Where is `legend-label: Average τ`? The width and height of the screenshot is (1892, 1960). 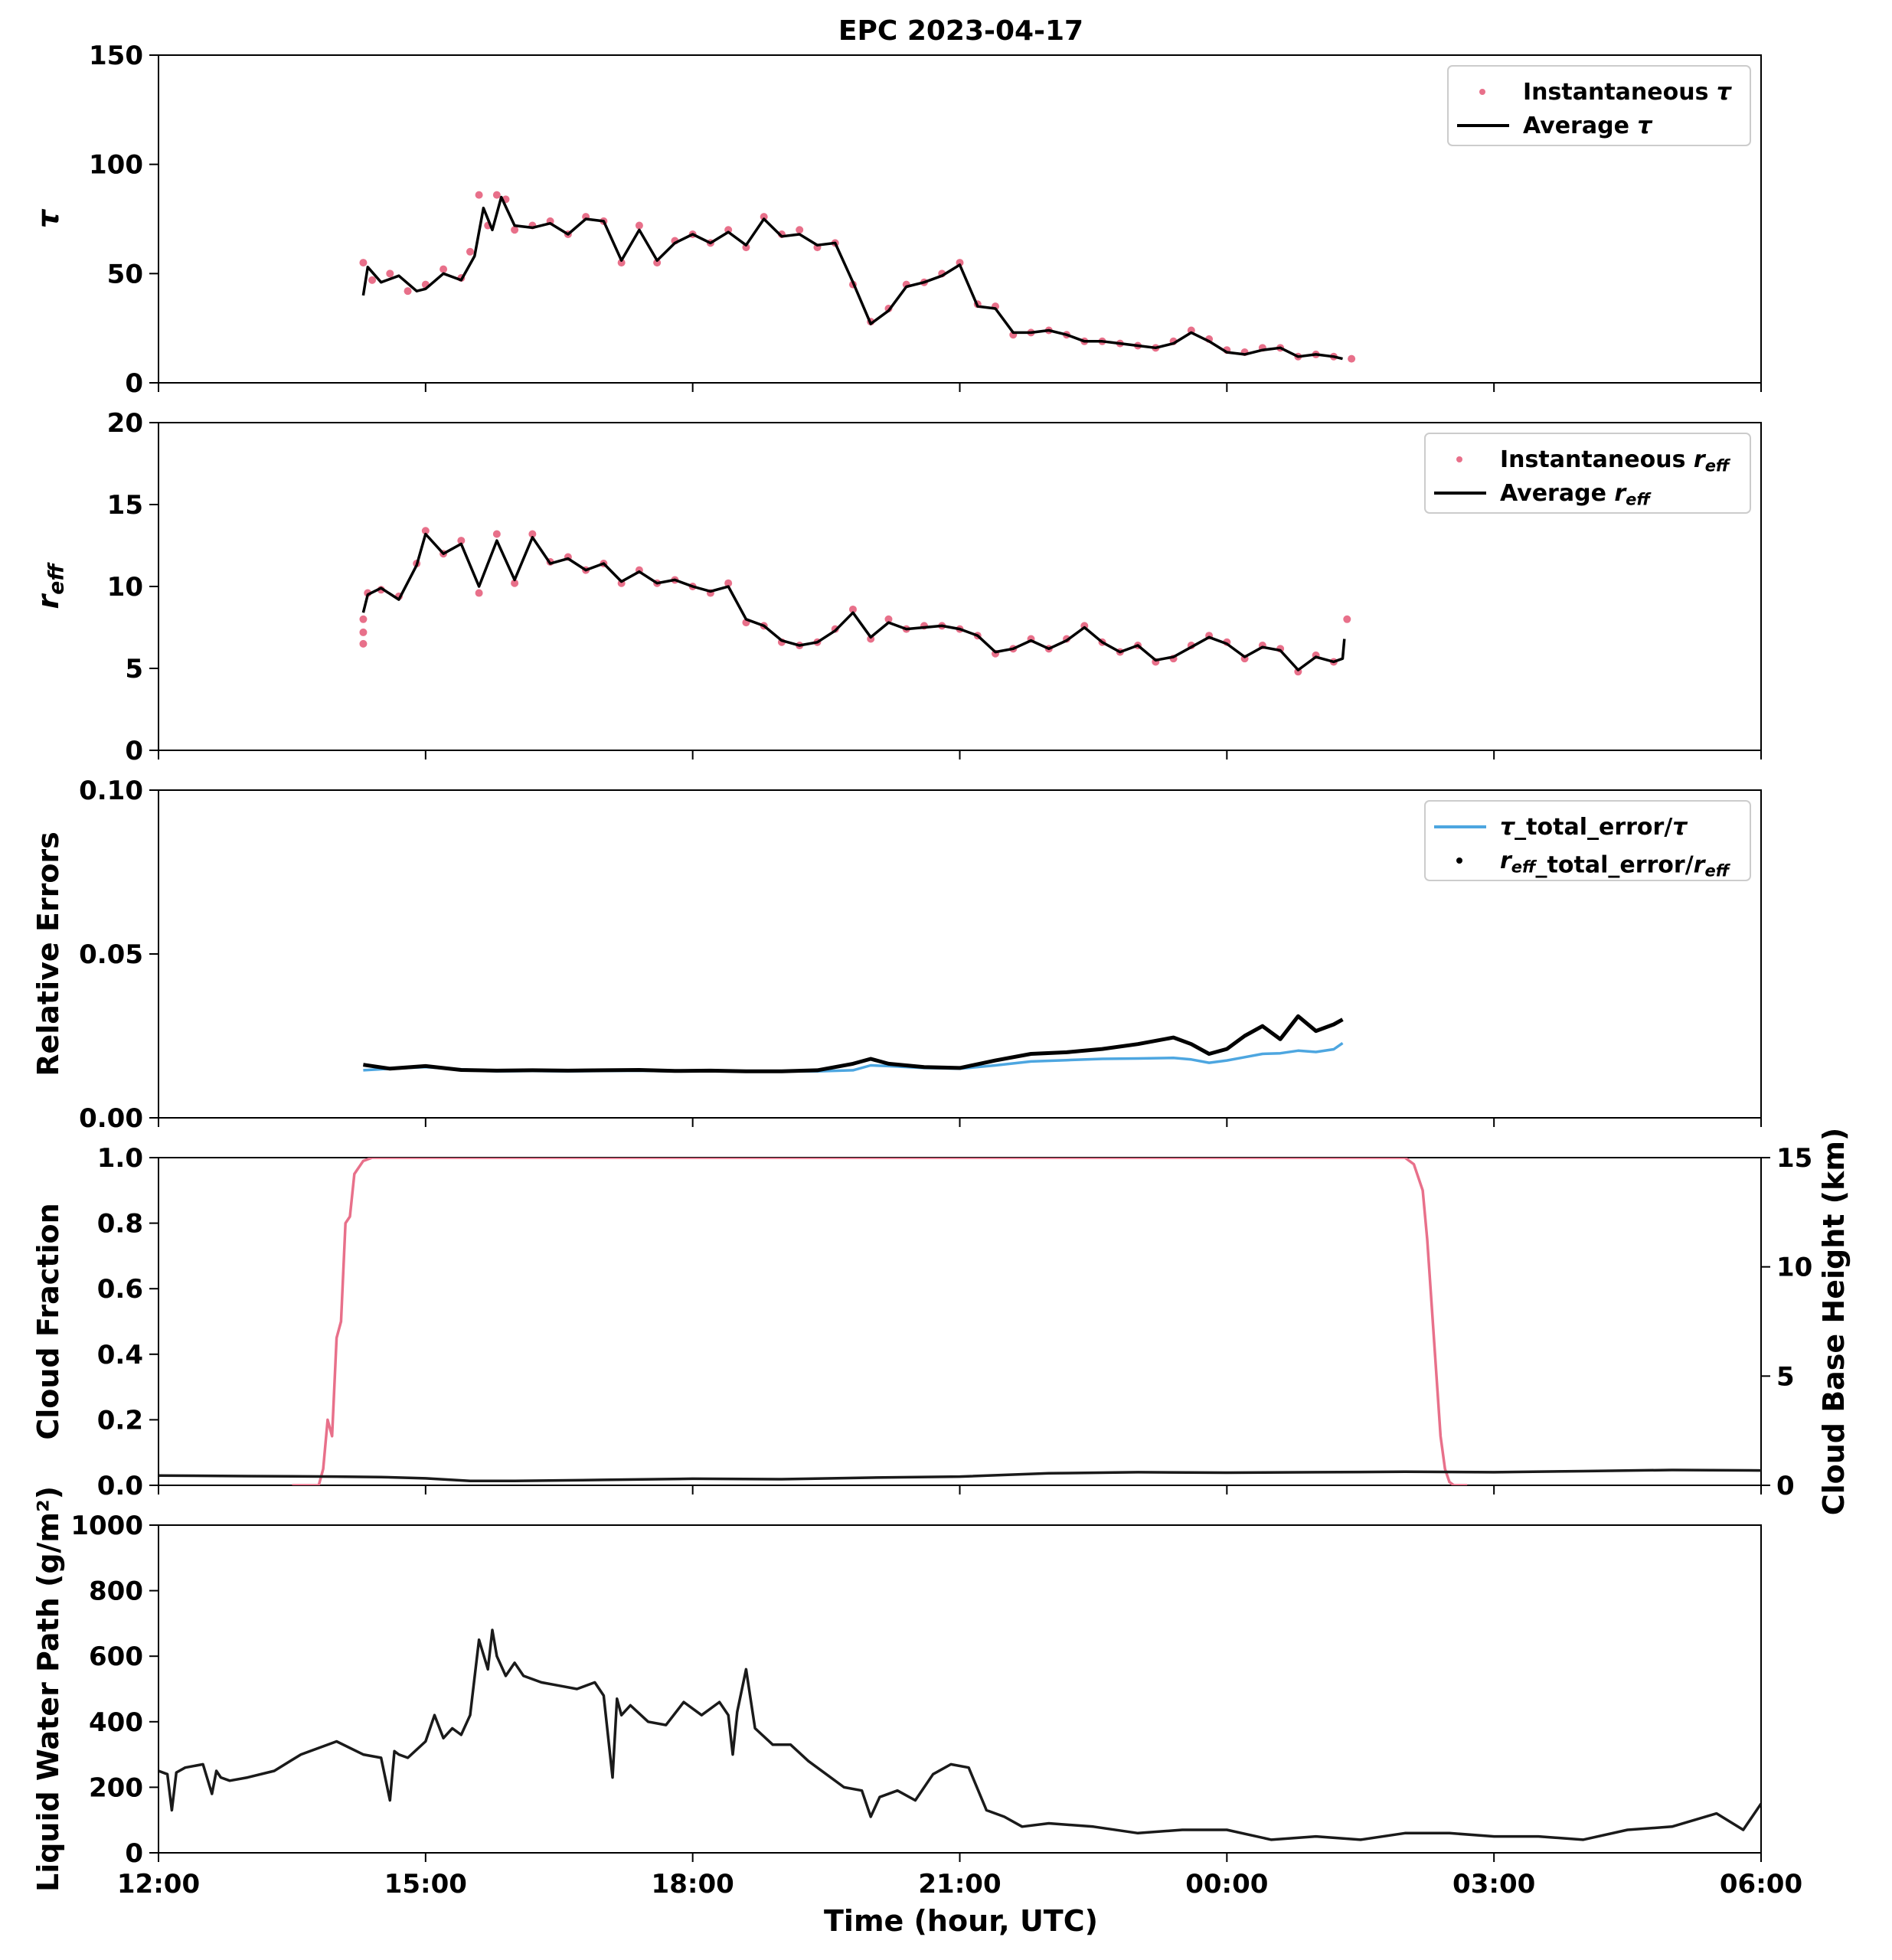 legend-label: Average τ is located at coordinates (1588, 126).